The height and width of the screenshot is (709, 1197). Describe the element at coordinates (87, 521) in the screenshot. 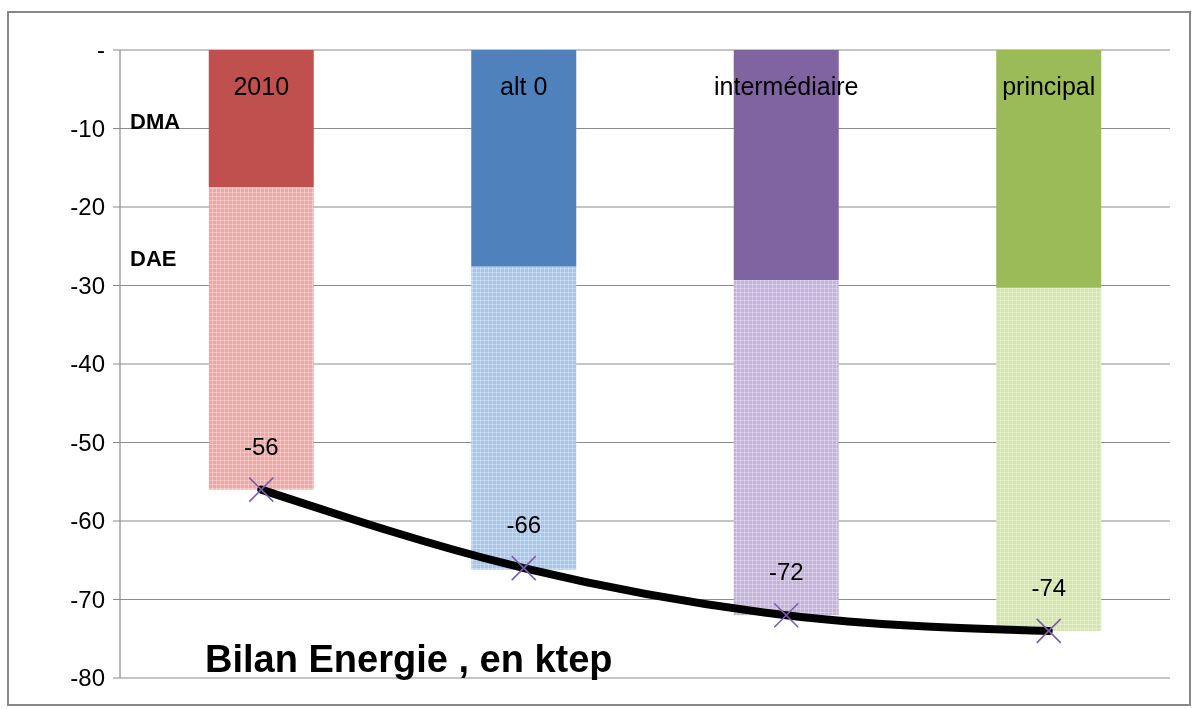

I see `y-tick-label: -60` at that location.